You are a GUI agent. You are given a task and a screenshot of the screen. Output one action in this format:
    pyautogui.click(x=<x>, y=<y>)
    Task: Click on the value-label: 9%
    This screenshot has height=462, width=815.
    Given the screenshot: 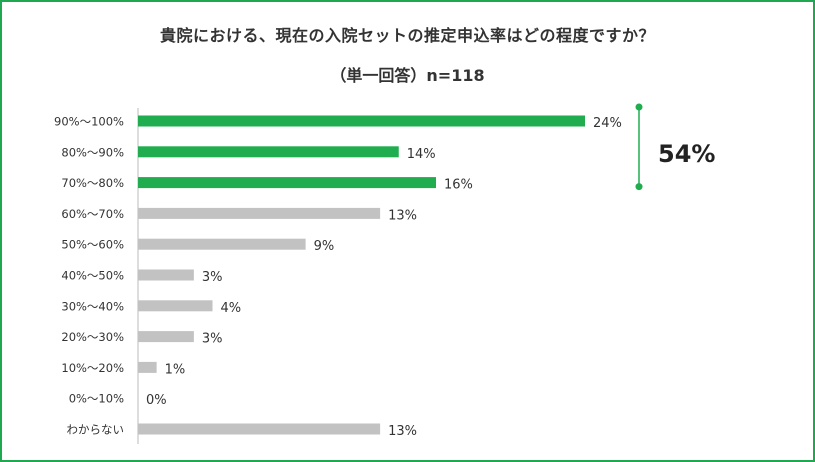 What is the action you would take?
    pyautogui.click(x=324, y=246)
    